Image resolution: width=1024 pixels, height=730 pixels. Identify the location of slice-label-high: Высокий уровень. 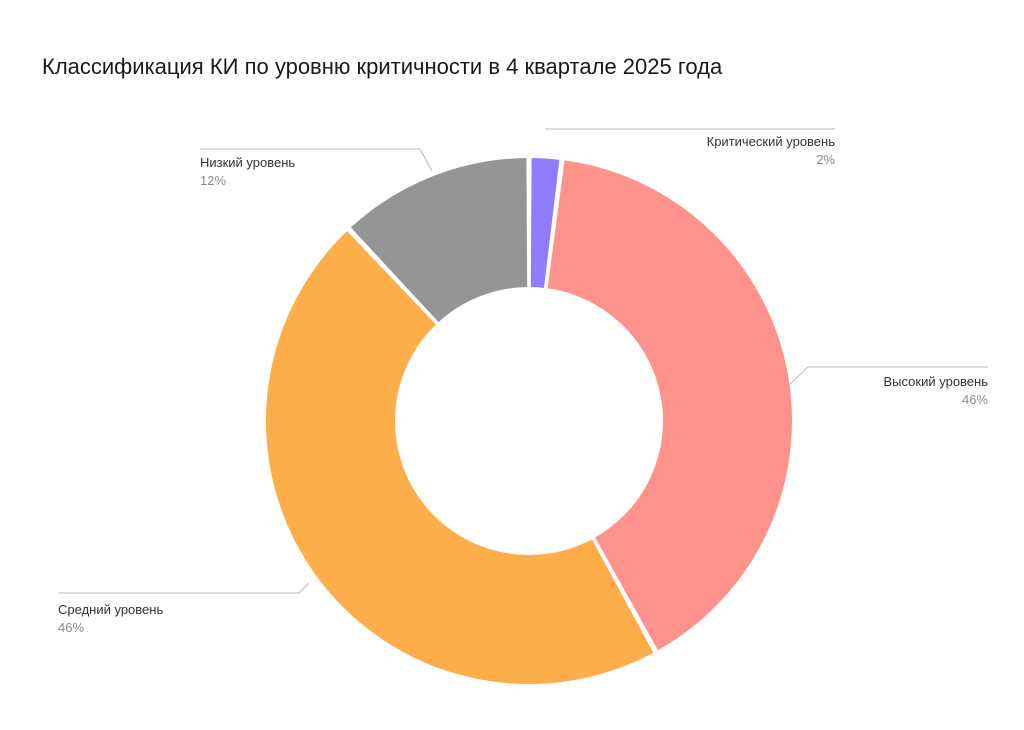
(936, 381).